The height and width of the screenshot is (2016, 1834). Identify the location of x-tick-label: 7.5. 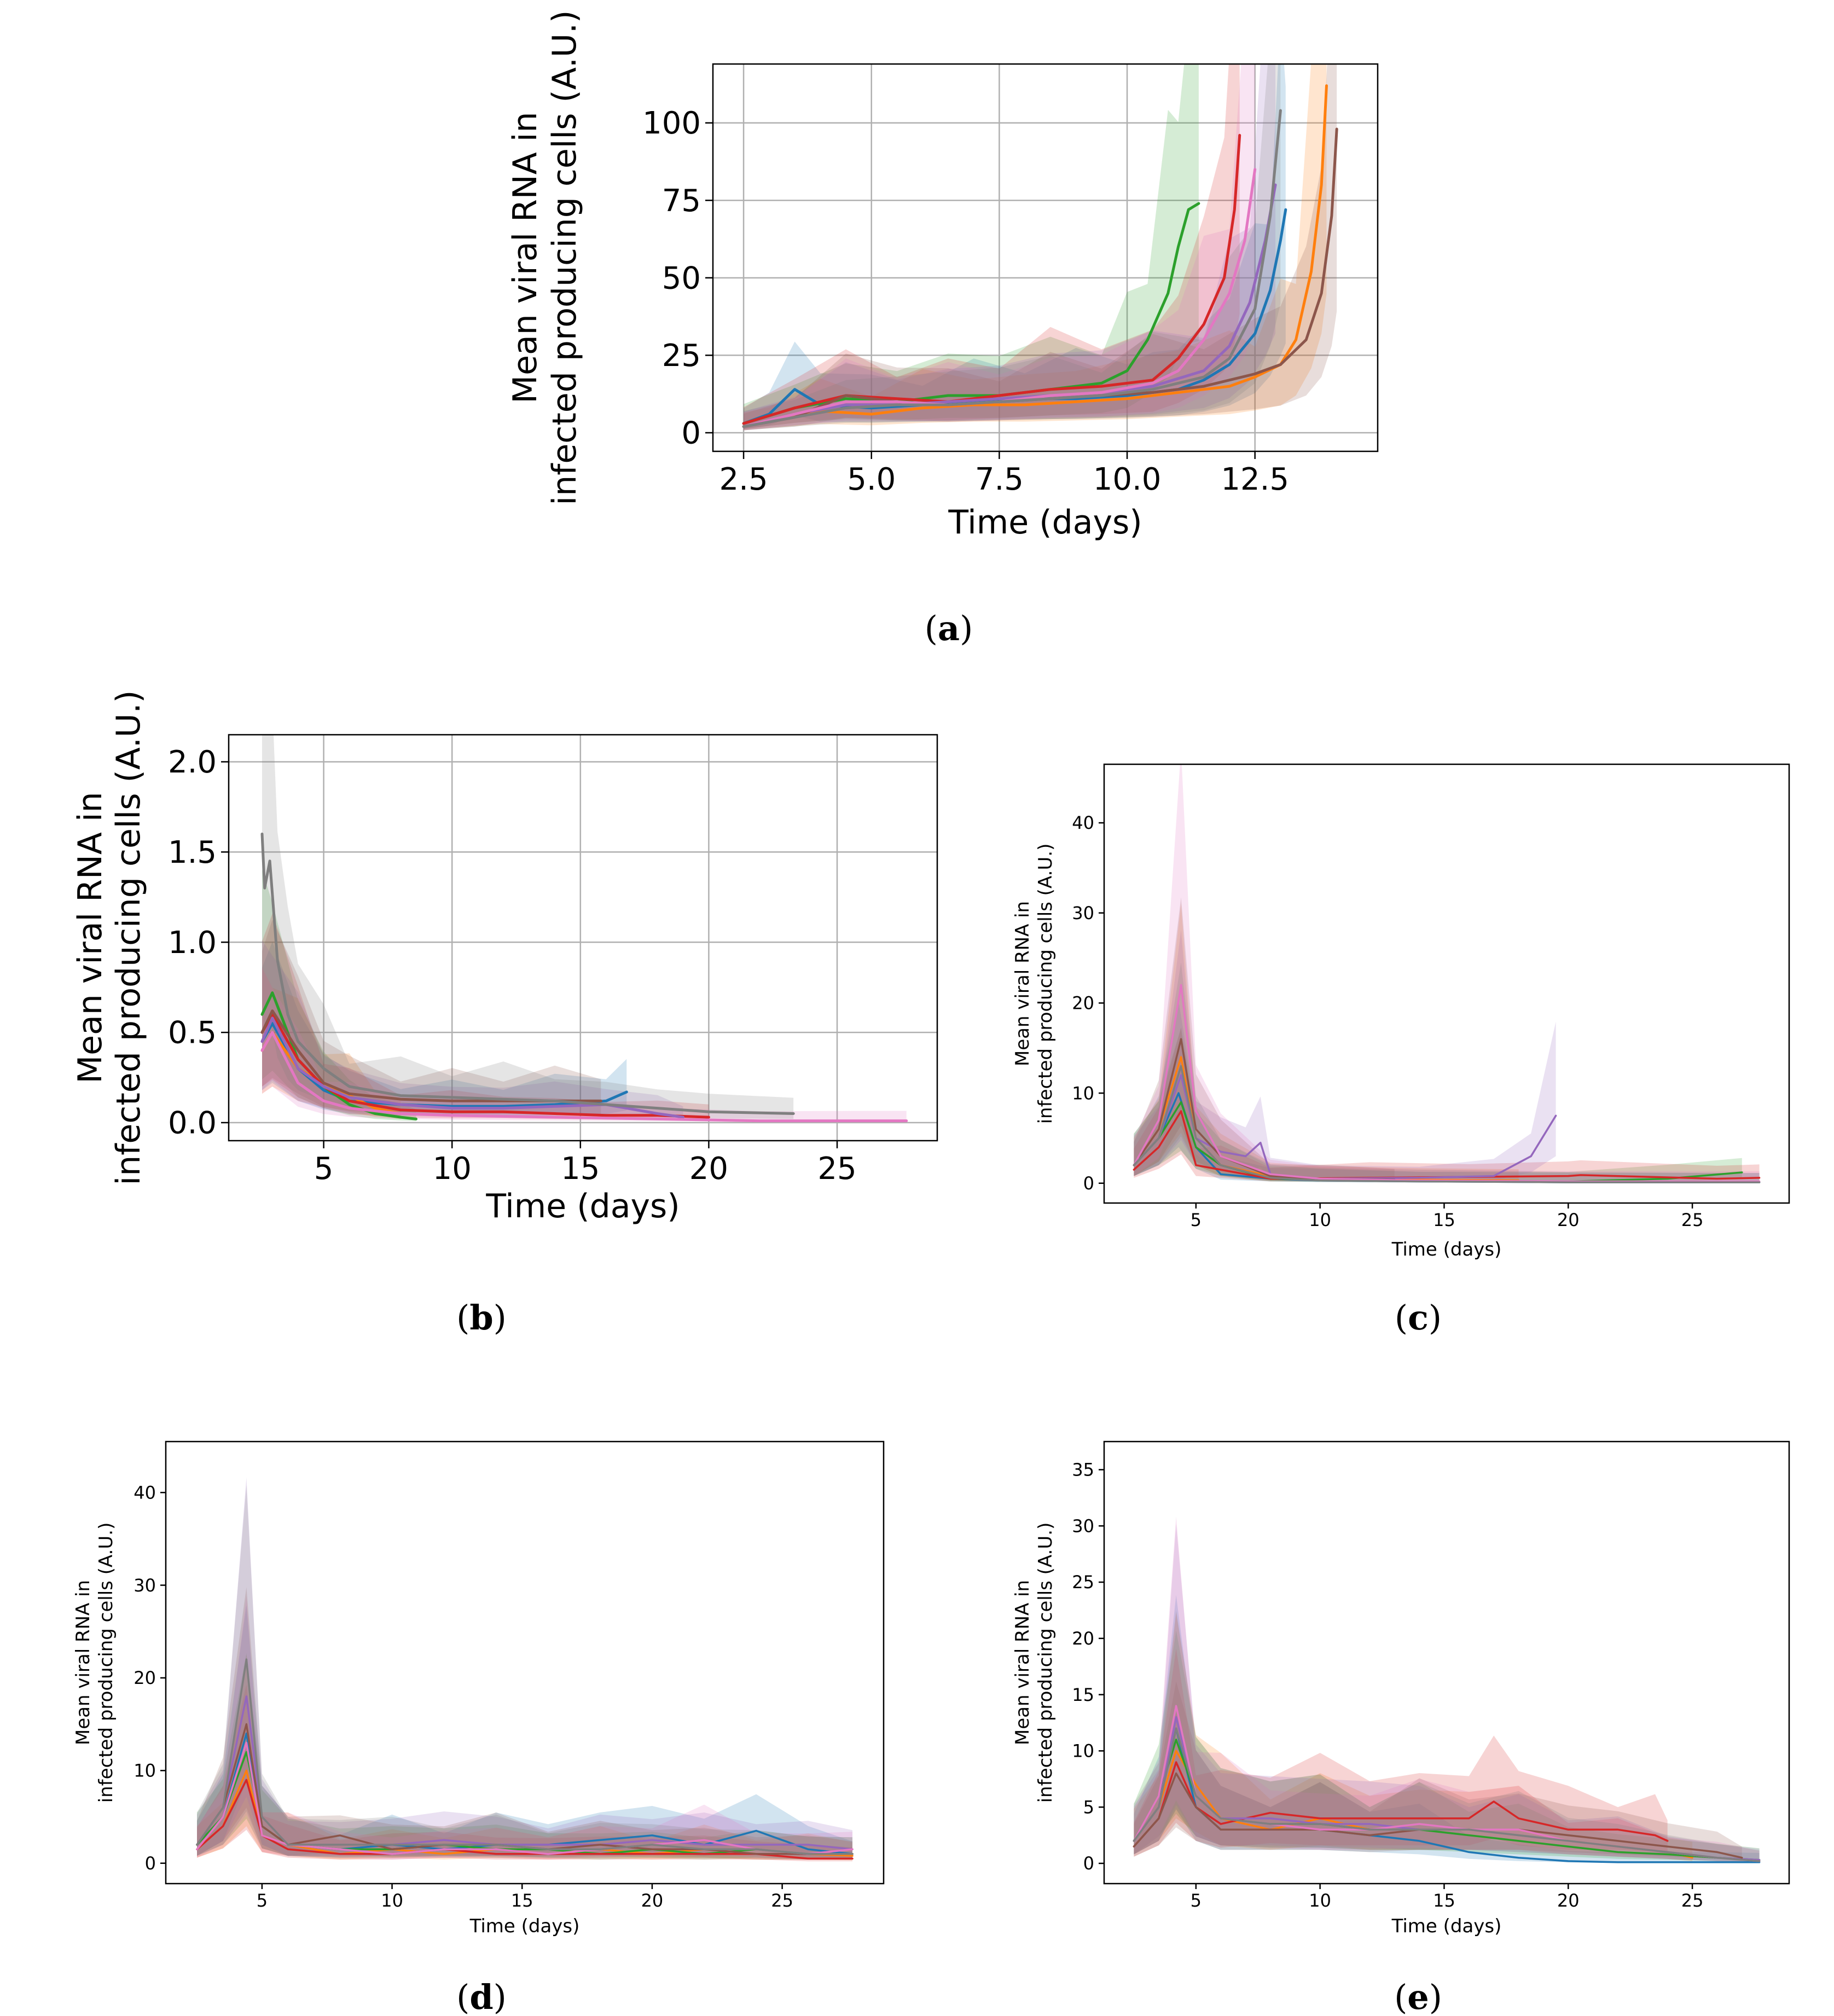
(999, 479).